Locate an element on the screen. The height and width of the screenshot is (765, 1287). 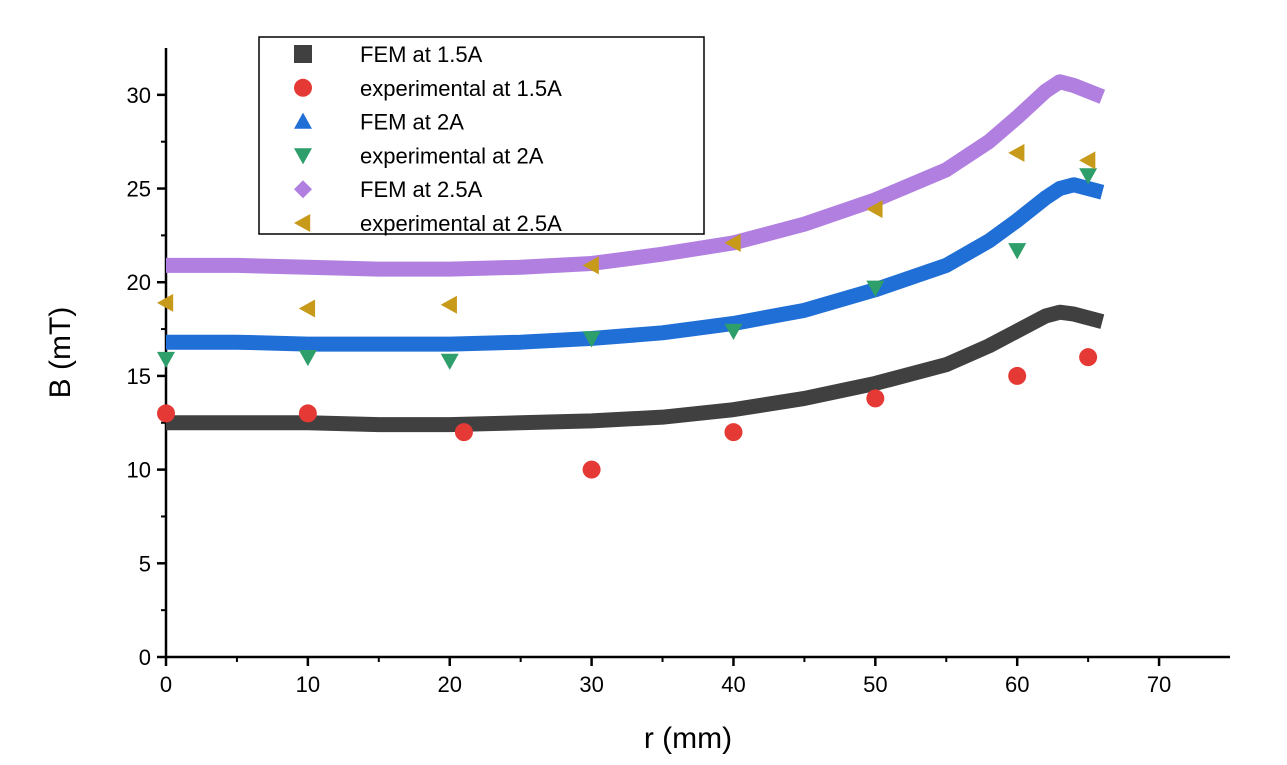
legend-item: experimental at 2A is located at coordinates (419, 155).